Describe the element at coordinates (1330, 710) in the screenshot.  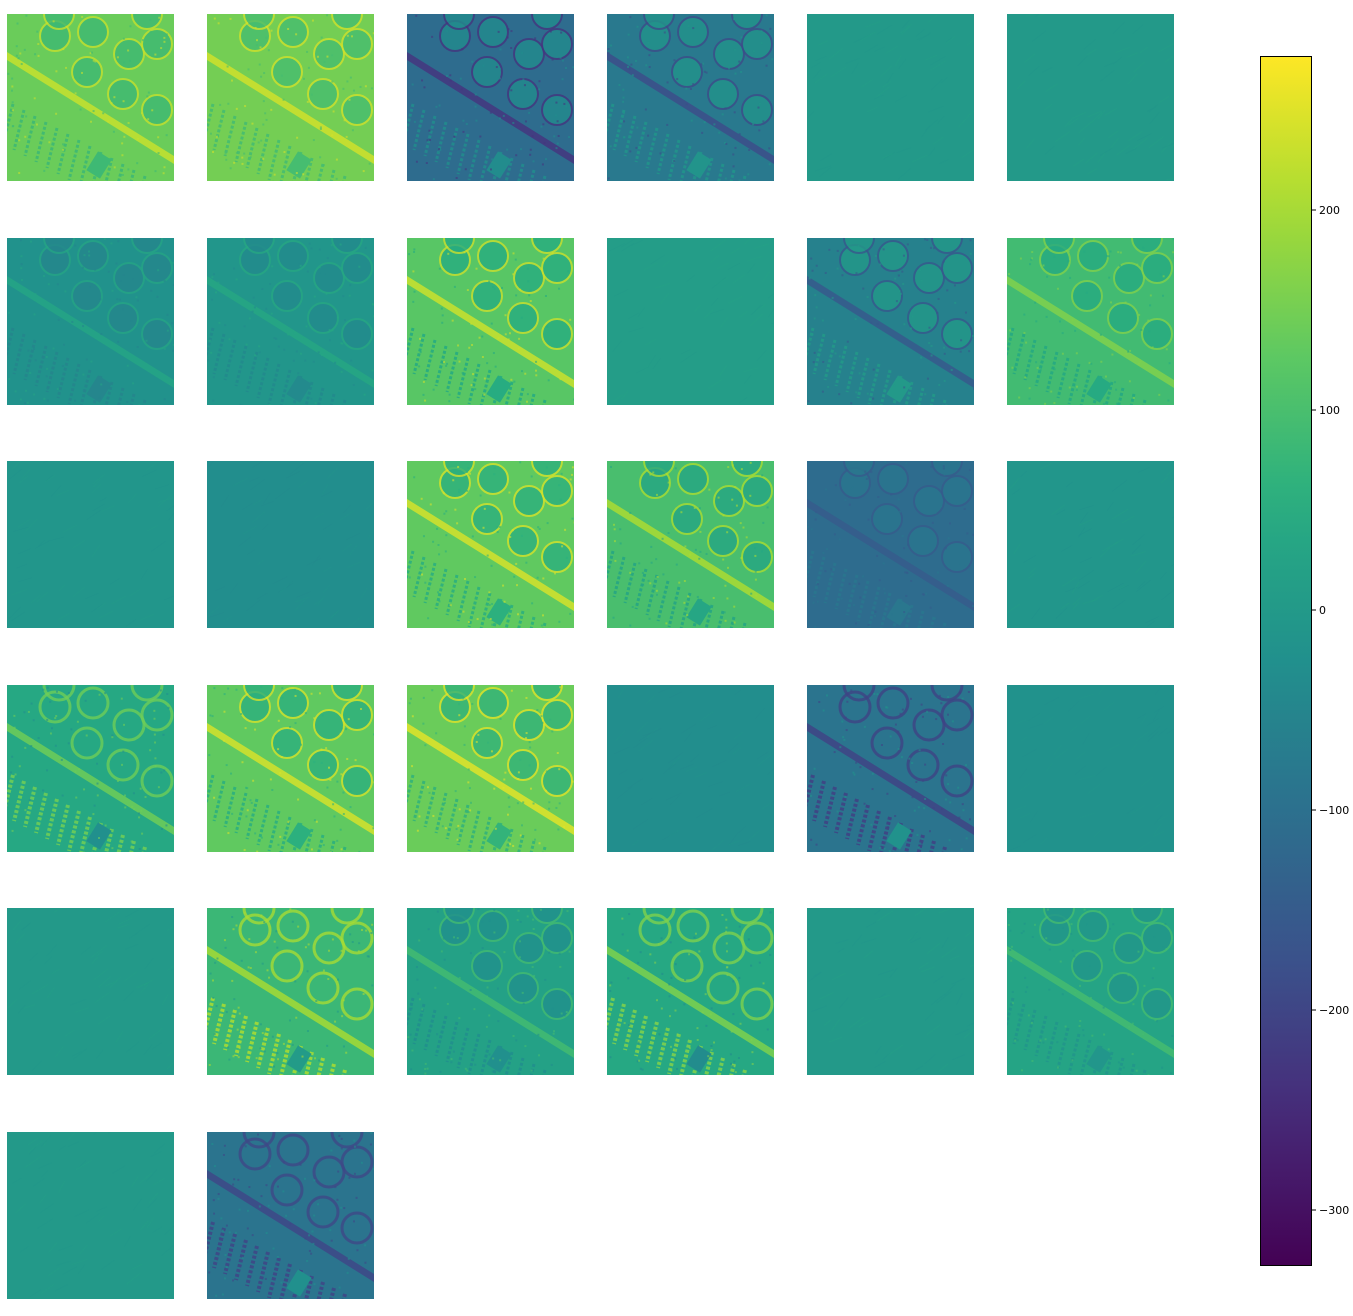
I see `colorbar-axis: 200 100 0 −100 −200 −300` at that location.